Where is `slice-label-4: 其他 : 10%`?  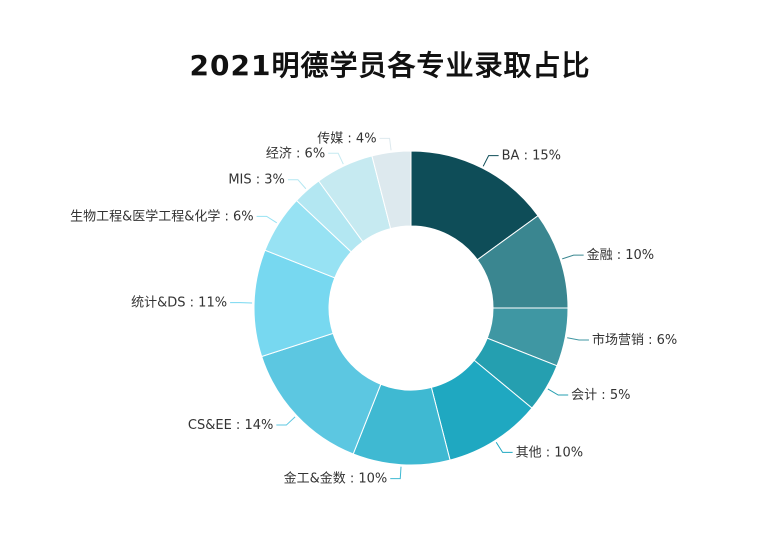 slice-label-4: 其他 : 10% is located at coordinates (550, 452).